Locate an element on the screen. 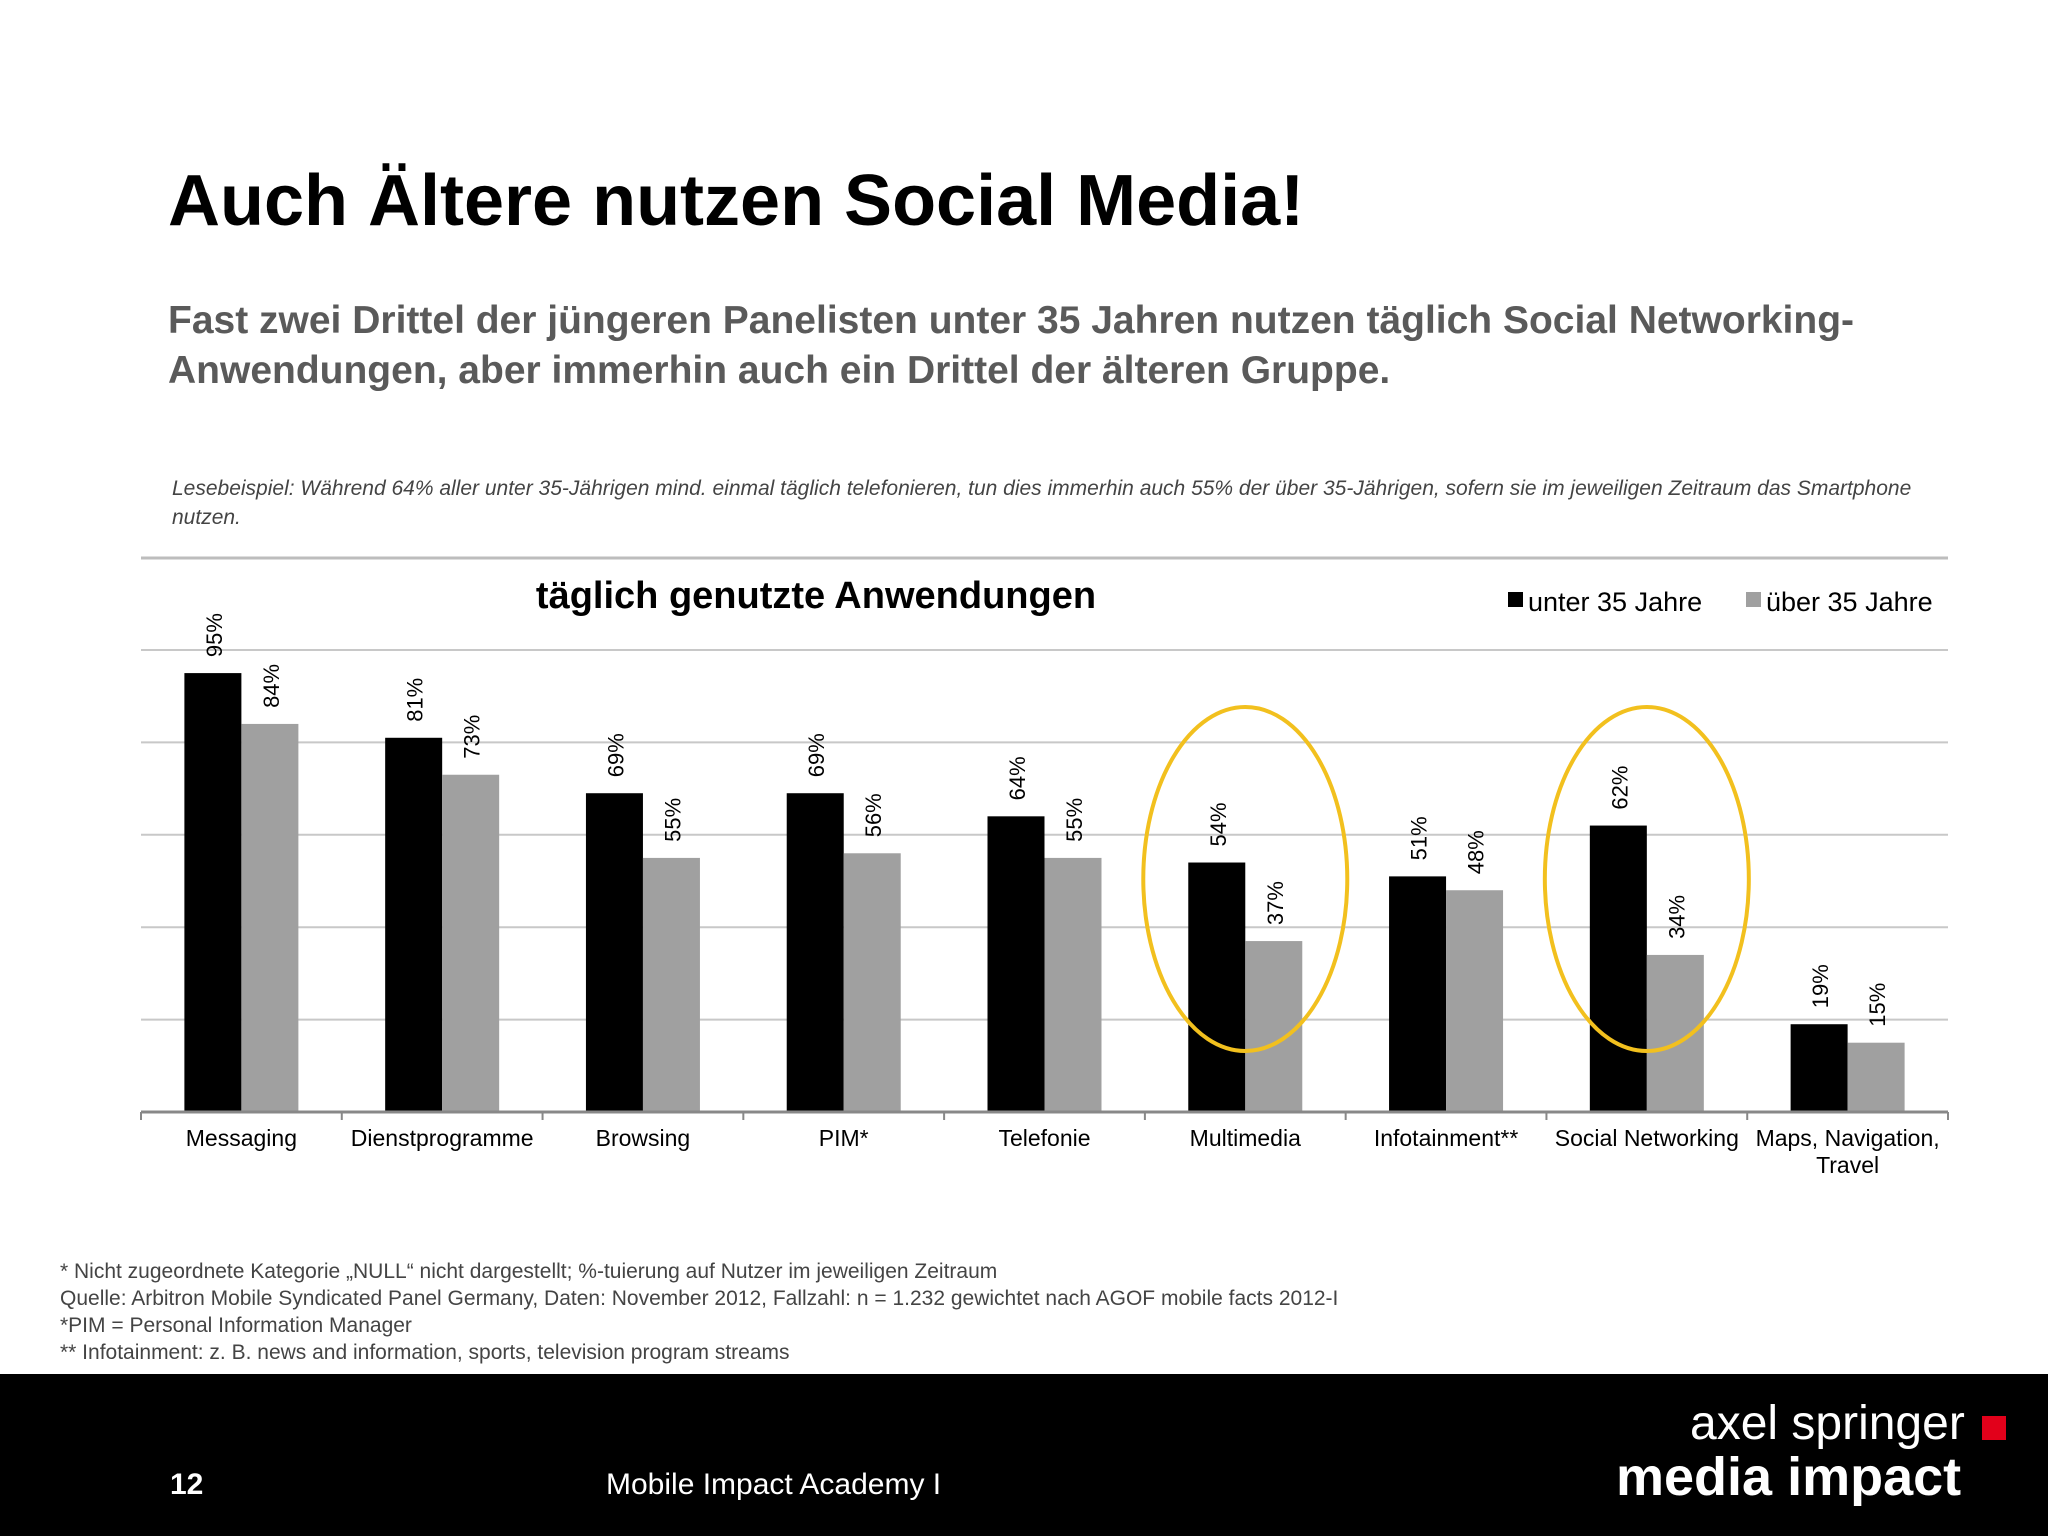  data-label: 51% is located at coordinates (1419, 838).